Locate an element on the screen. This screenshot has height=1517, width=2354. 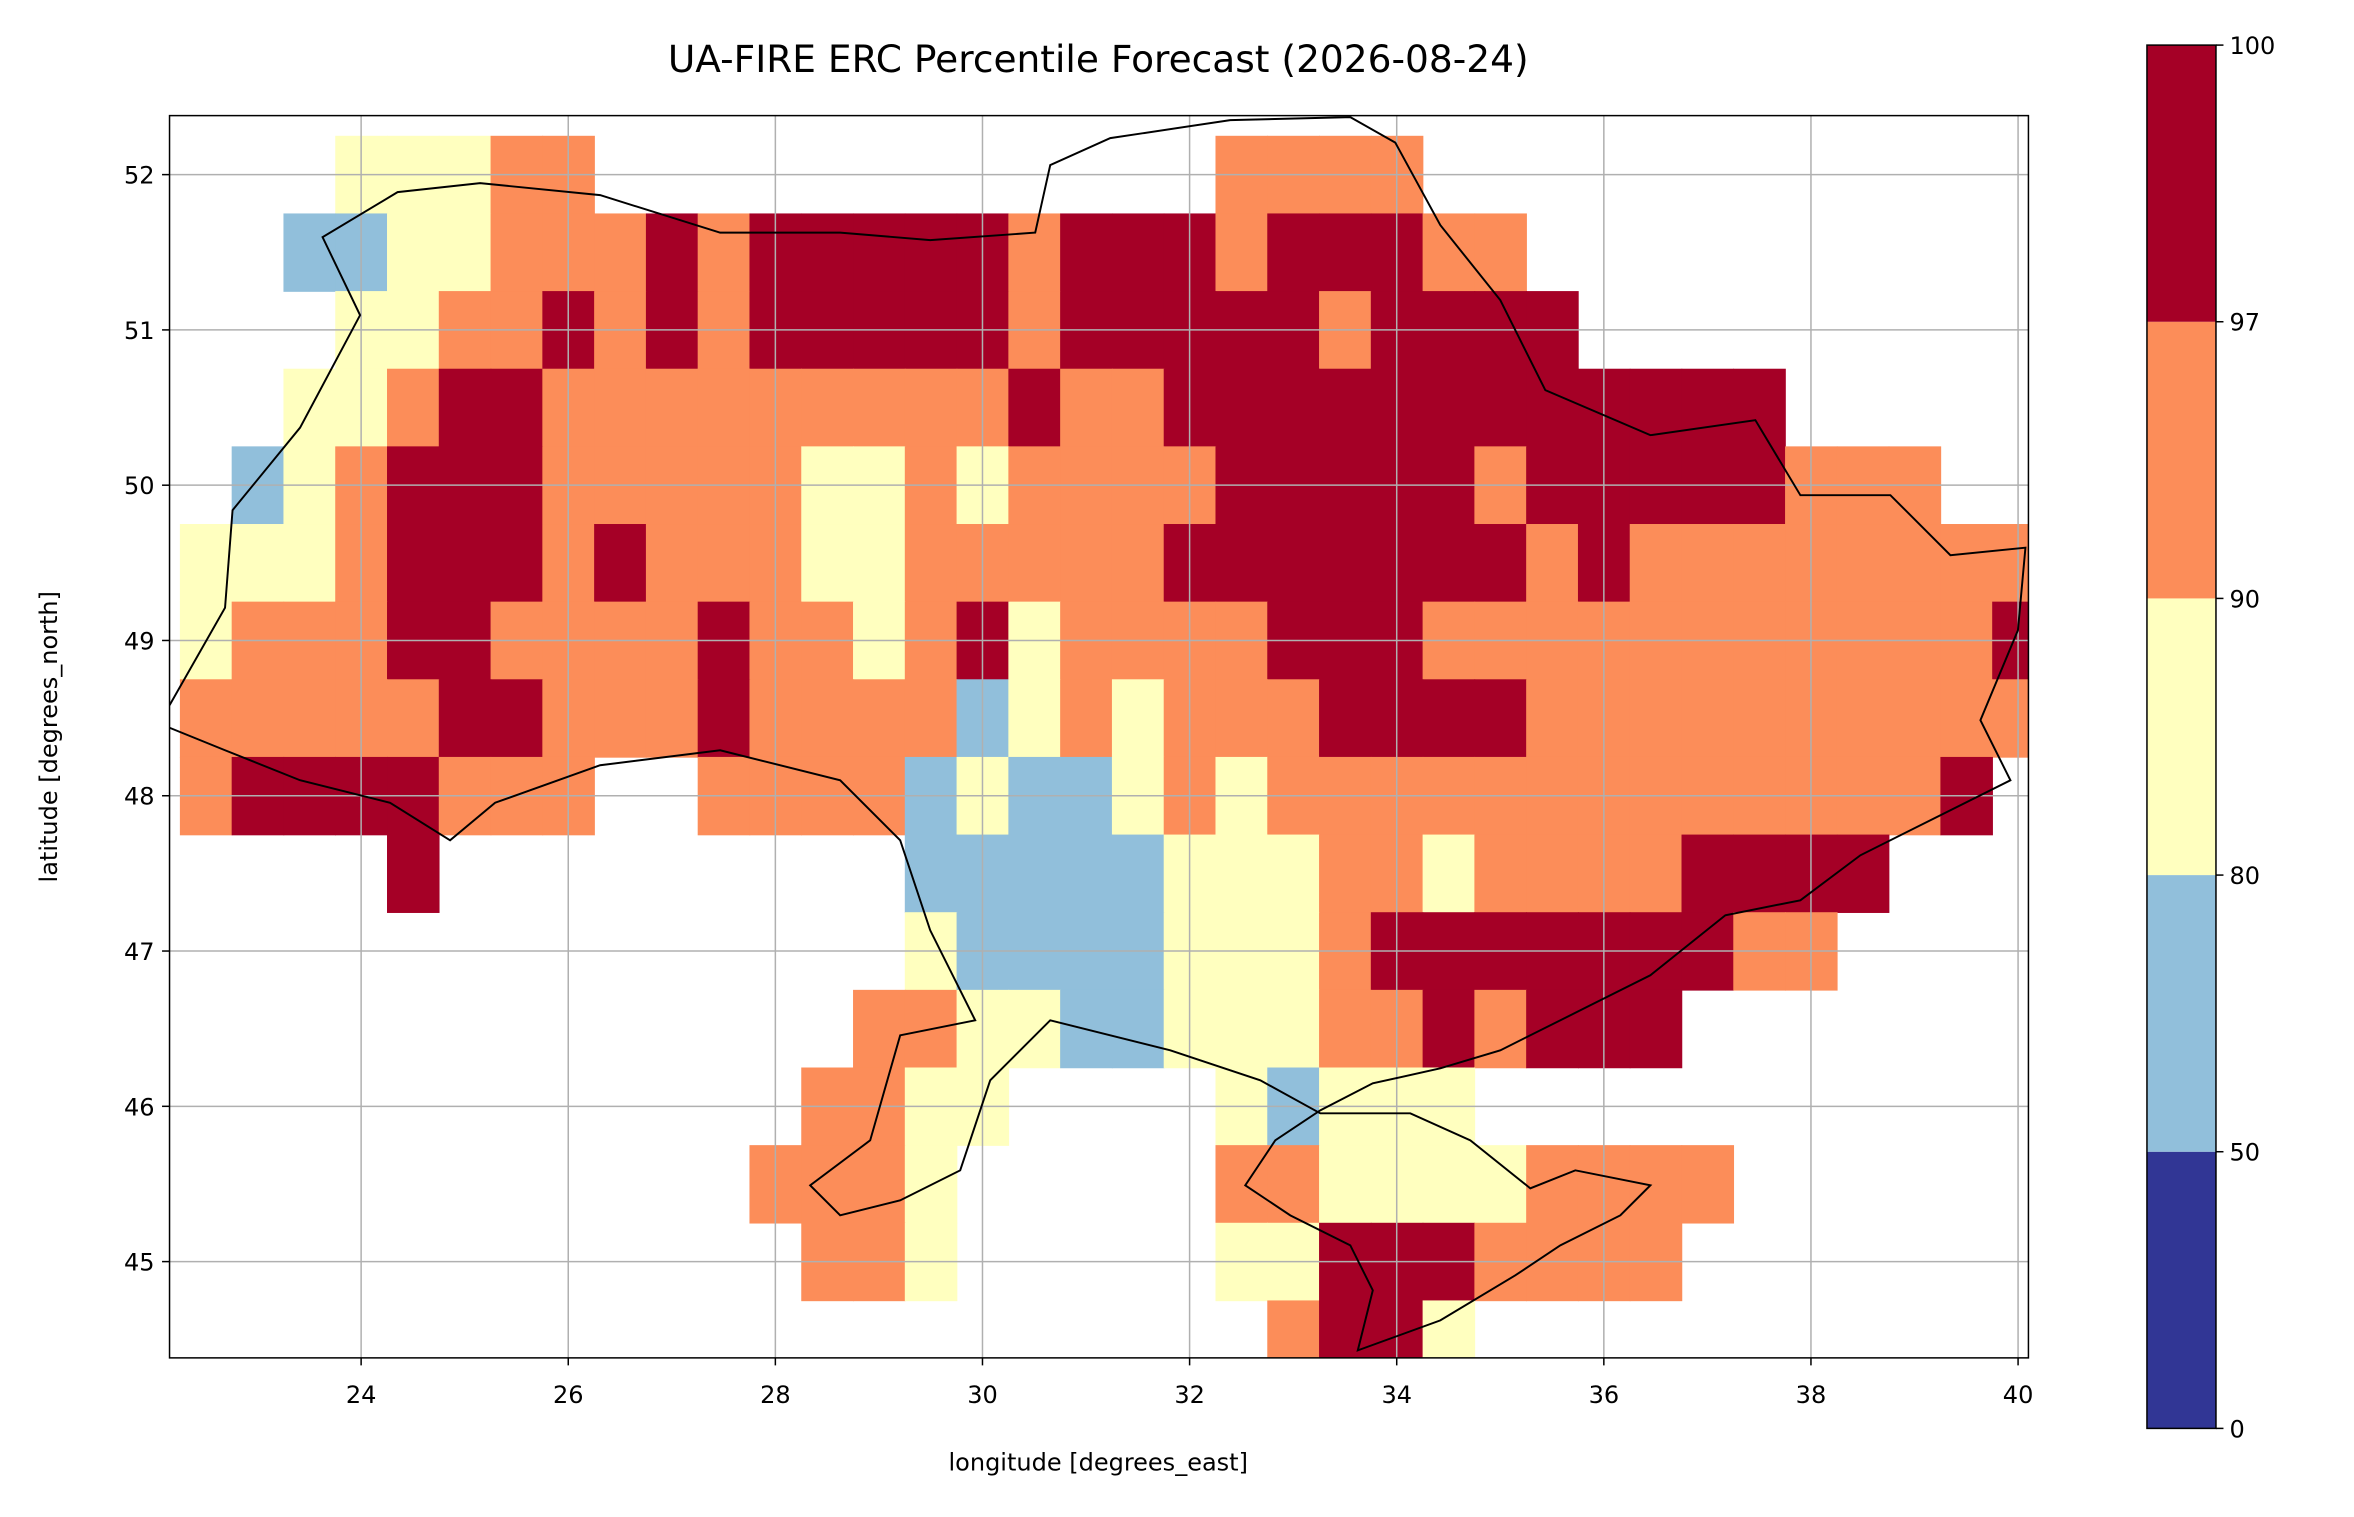
y-tick-label: 46 is located at coordinates (139, 1107).